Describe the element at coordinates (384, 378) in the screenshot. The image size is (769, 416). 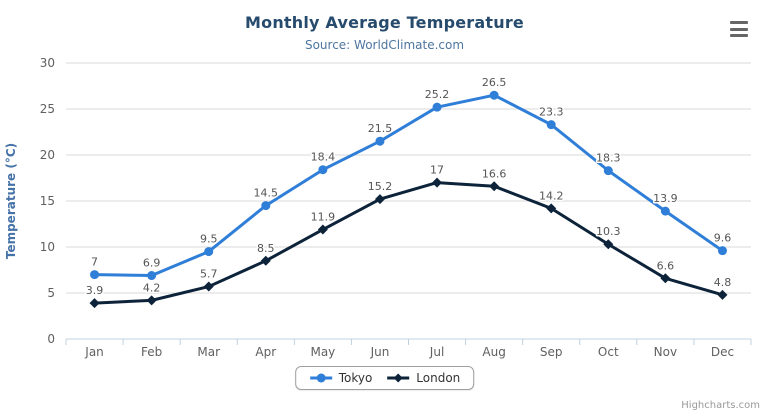
I see `legend: Tokyo London` at that location.